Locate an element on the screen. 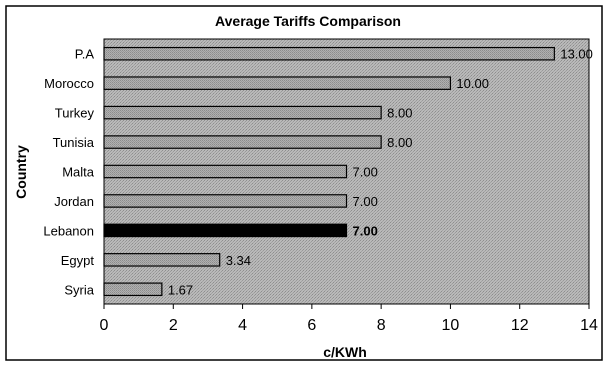 The width and height of the screenshot is (608, 371). bar-morocco is located at coordinates (277, 83).